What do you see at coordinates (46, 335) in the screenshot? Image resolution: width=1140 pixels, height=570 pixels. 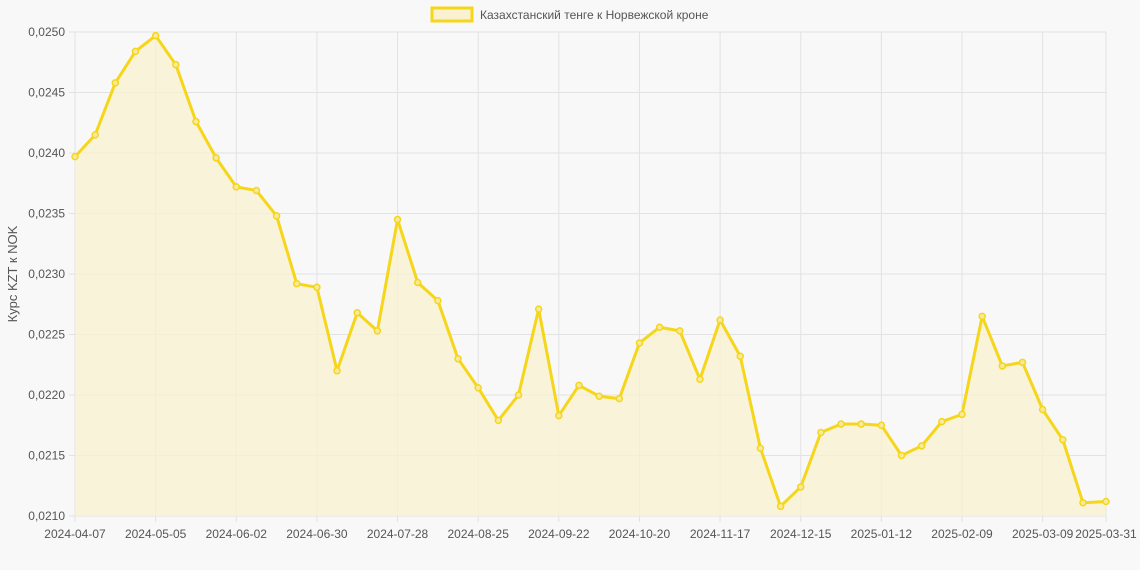 I see `y-tick-label: 0,0225` at bounding box center [46, 335].